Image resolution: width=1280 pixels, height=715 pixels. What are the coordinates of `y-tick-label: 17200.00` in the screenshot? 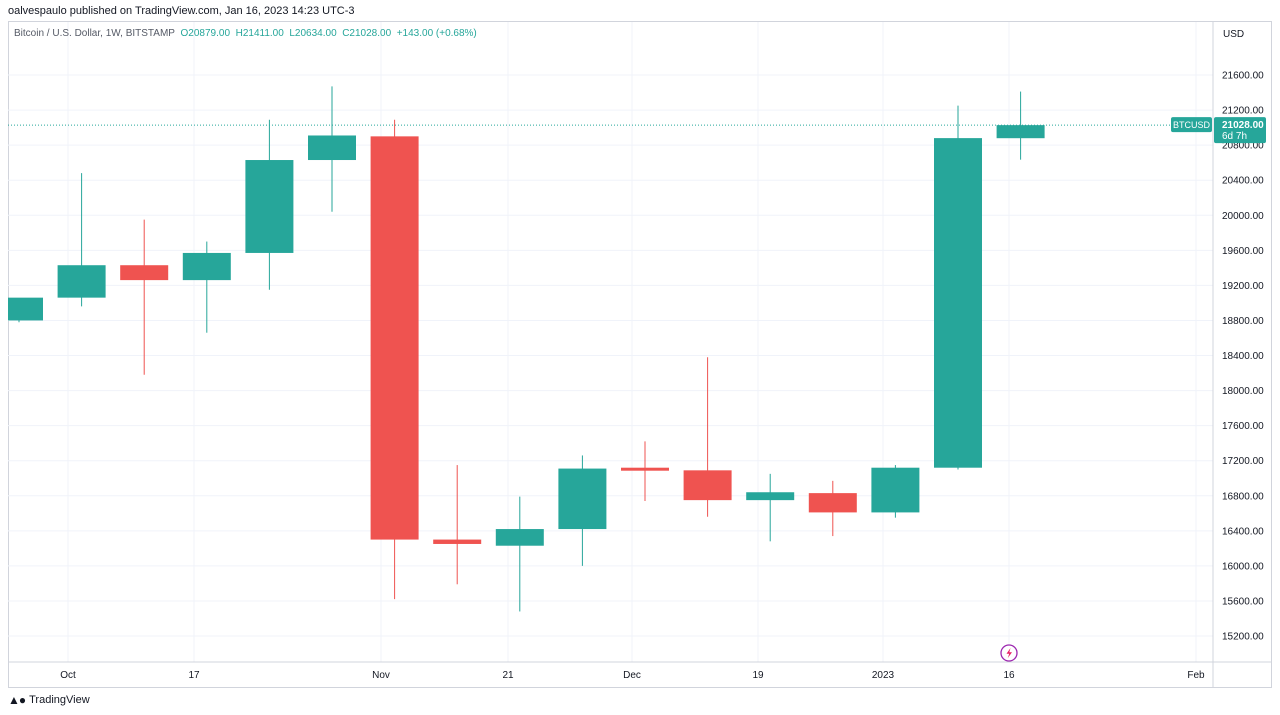 It's located at (1243, 461).